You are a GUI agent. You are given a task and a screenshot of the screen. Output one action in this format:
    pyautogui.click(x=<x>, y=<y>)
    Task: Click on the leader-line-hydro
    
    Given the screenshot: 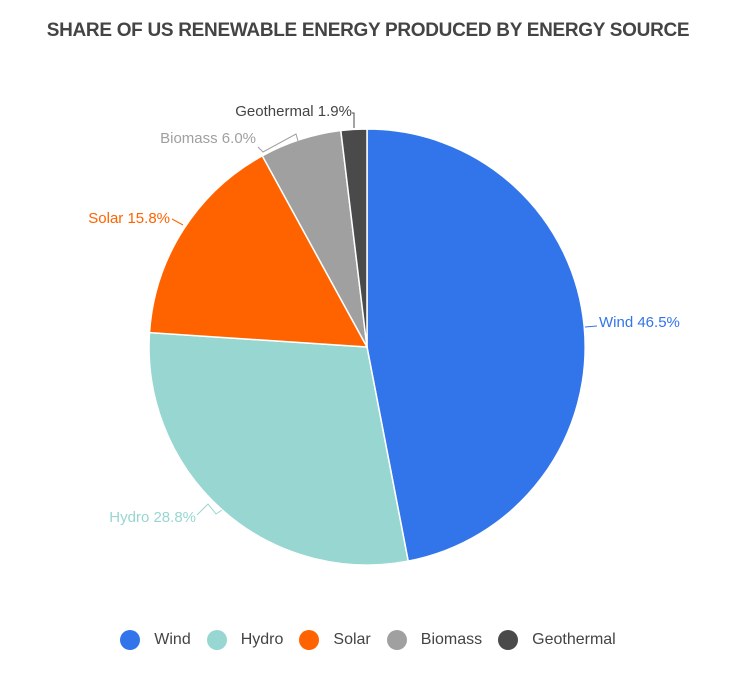 What is the action you would take?
    pyautogui.click(x=209, y=509)
    